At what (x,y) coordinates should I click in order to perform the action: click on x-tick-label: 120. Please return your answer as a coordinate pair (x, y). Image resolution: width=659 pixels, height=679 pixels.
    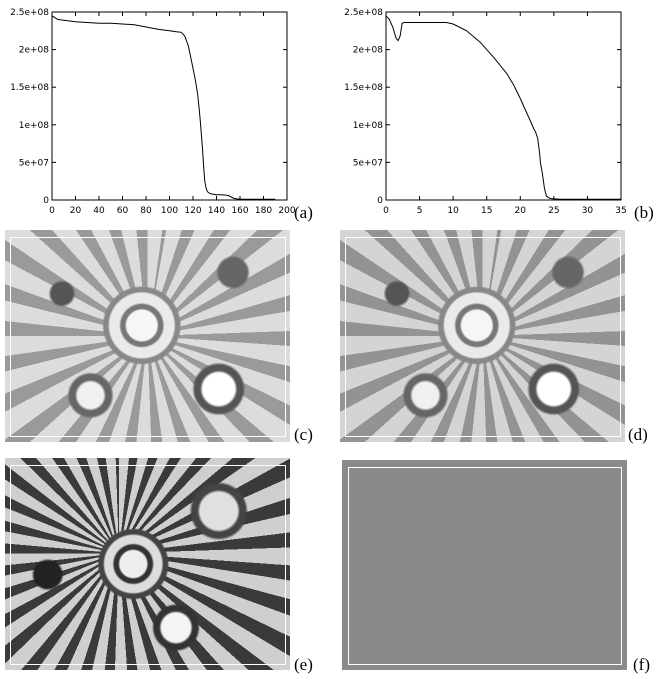
    Looking at the image, I should click on (192, 211).